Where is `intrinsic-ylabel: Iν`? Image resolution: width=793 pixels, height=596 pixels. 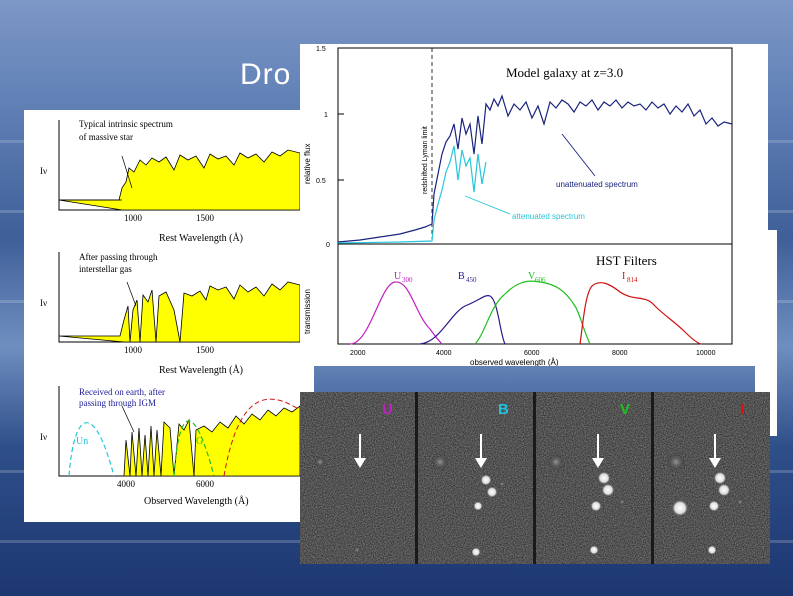 intrinsic-ylabel: Iν is located at coordinates (43, 171).